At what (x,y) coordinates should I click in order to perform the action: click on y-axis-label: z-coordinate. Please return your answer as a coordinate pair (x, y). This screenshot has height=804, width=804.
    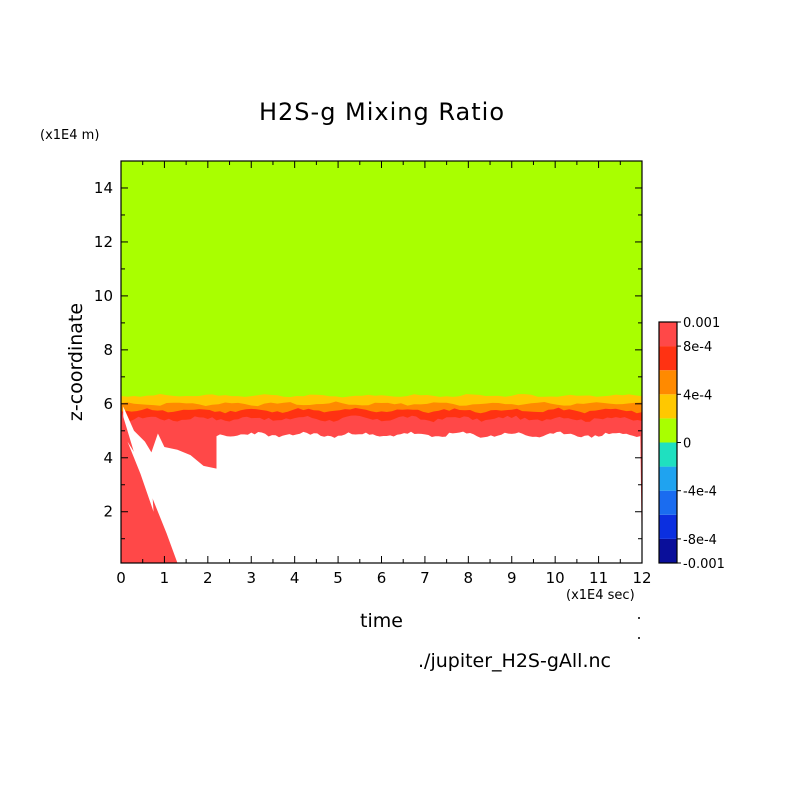
    Looking at the image, I should click on (76, 362).